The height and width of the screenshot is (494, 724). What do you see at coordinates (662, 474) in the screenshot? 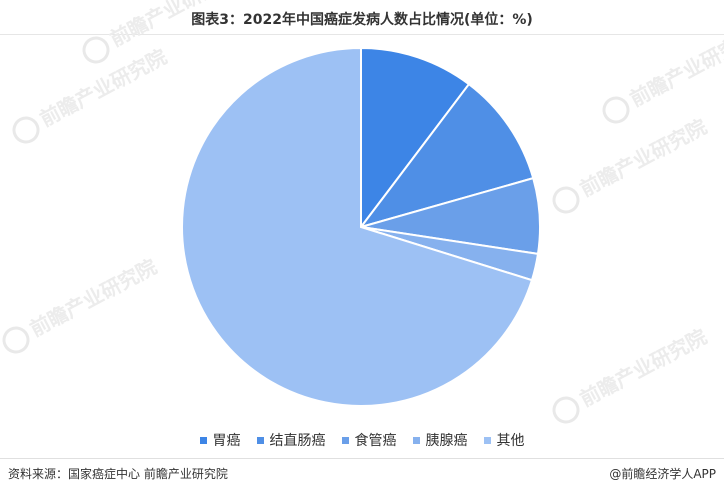
I see `brand-note: @前瞻经济学人APP` at bounding box center [662, 474].